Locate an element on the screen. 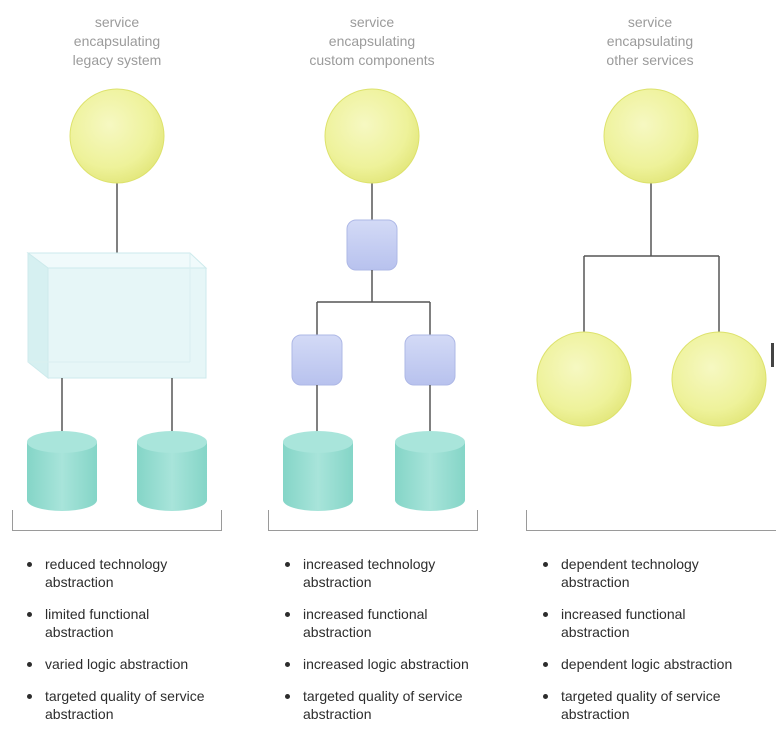  bullet-item: varied logic abstraction is located at coordinates (142, 664).